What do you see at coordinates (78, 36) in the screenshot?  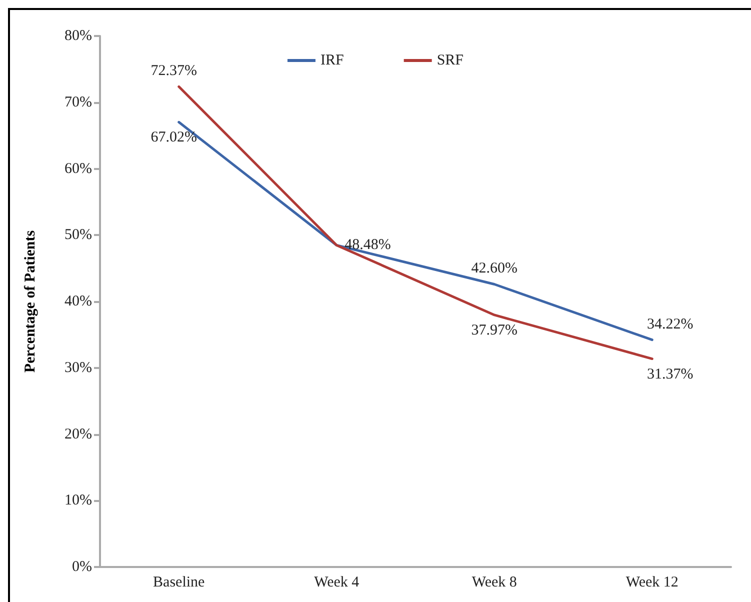 I see `y-tick-label: 80%` at bounding box center [78, 36].